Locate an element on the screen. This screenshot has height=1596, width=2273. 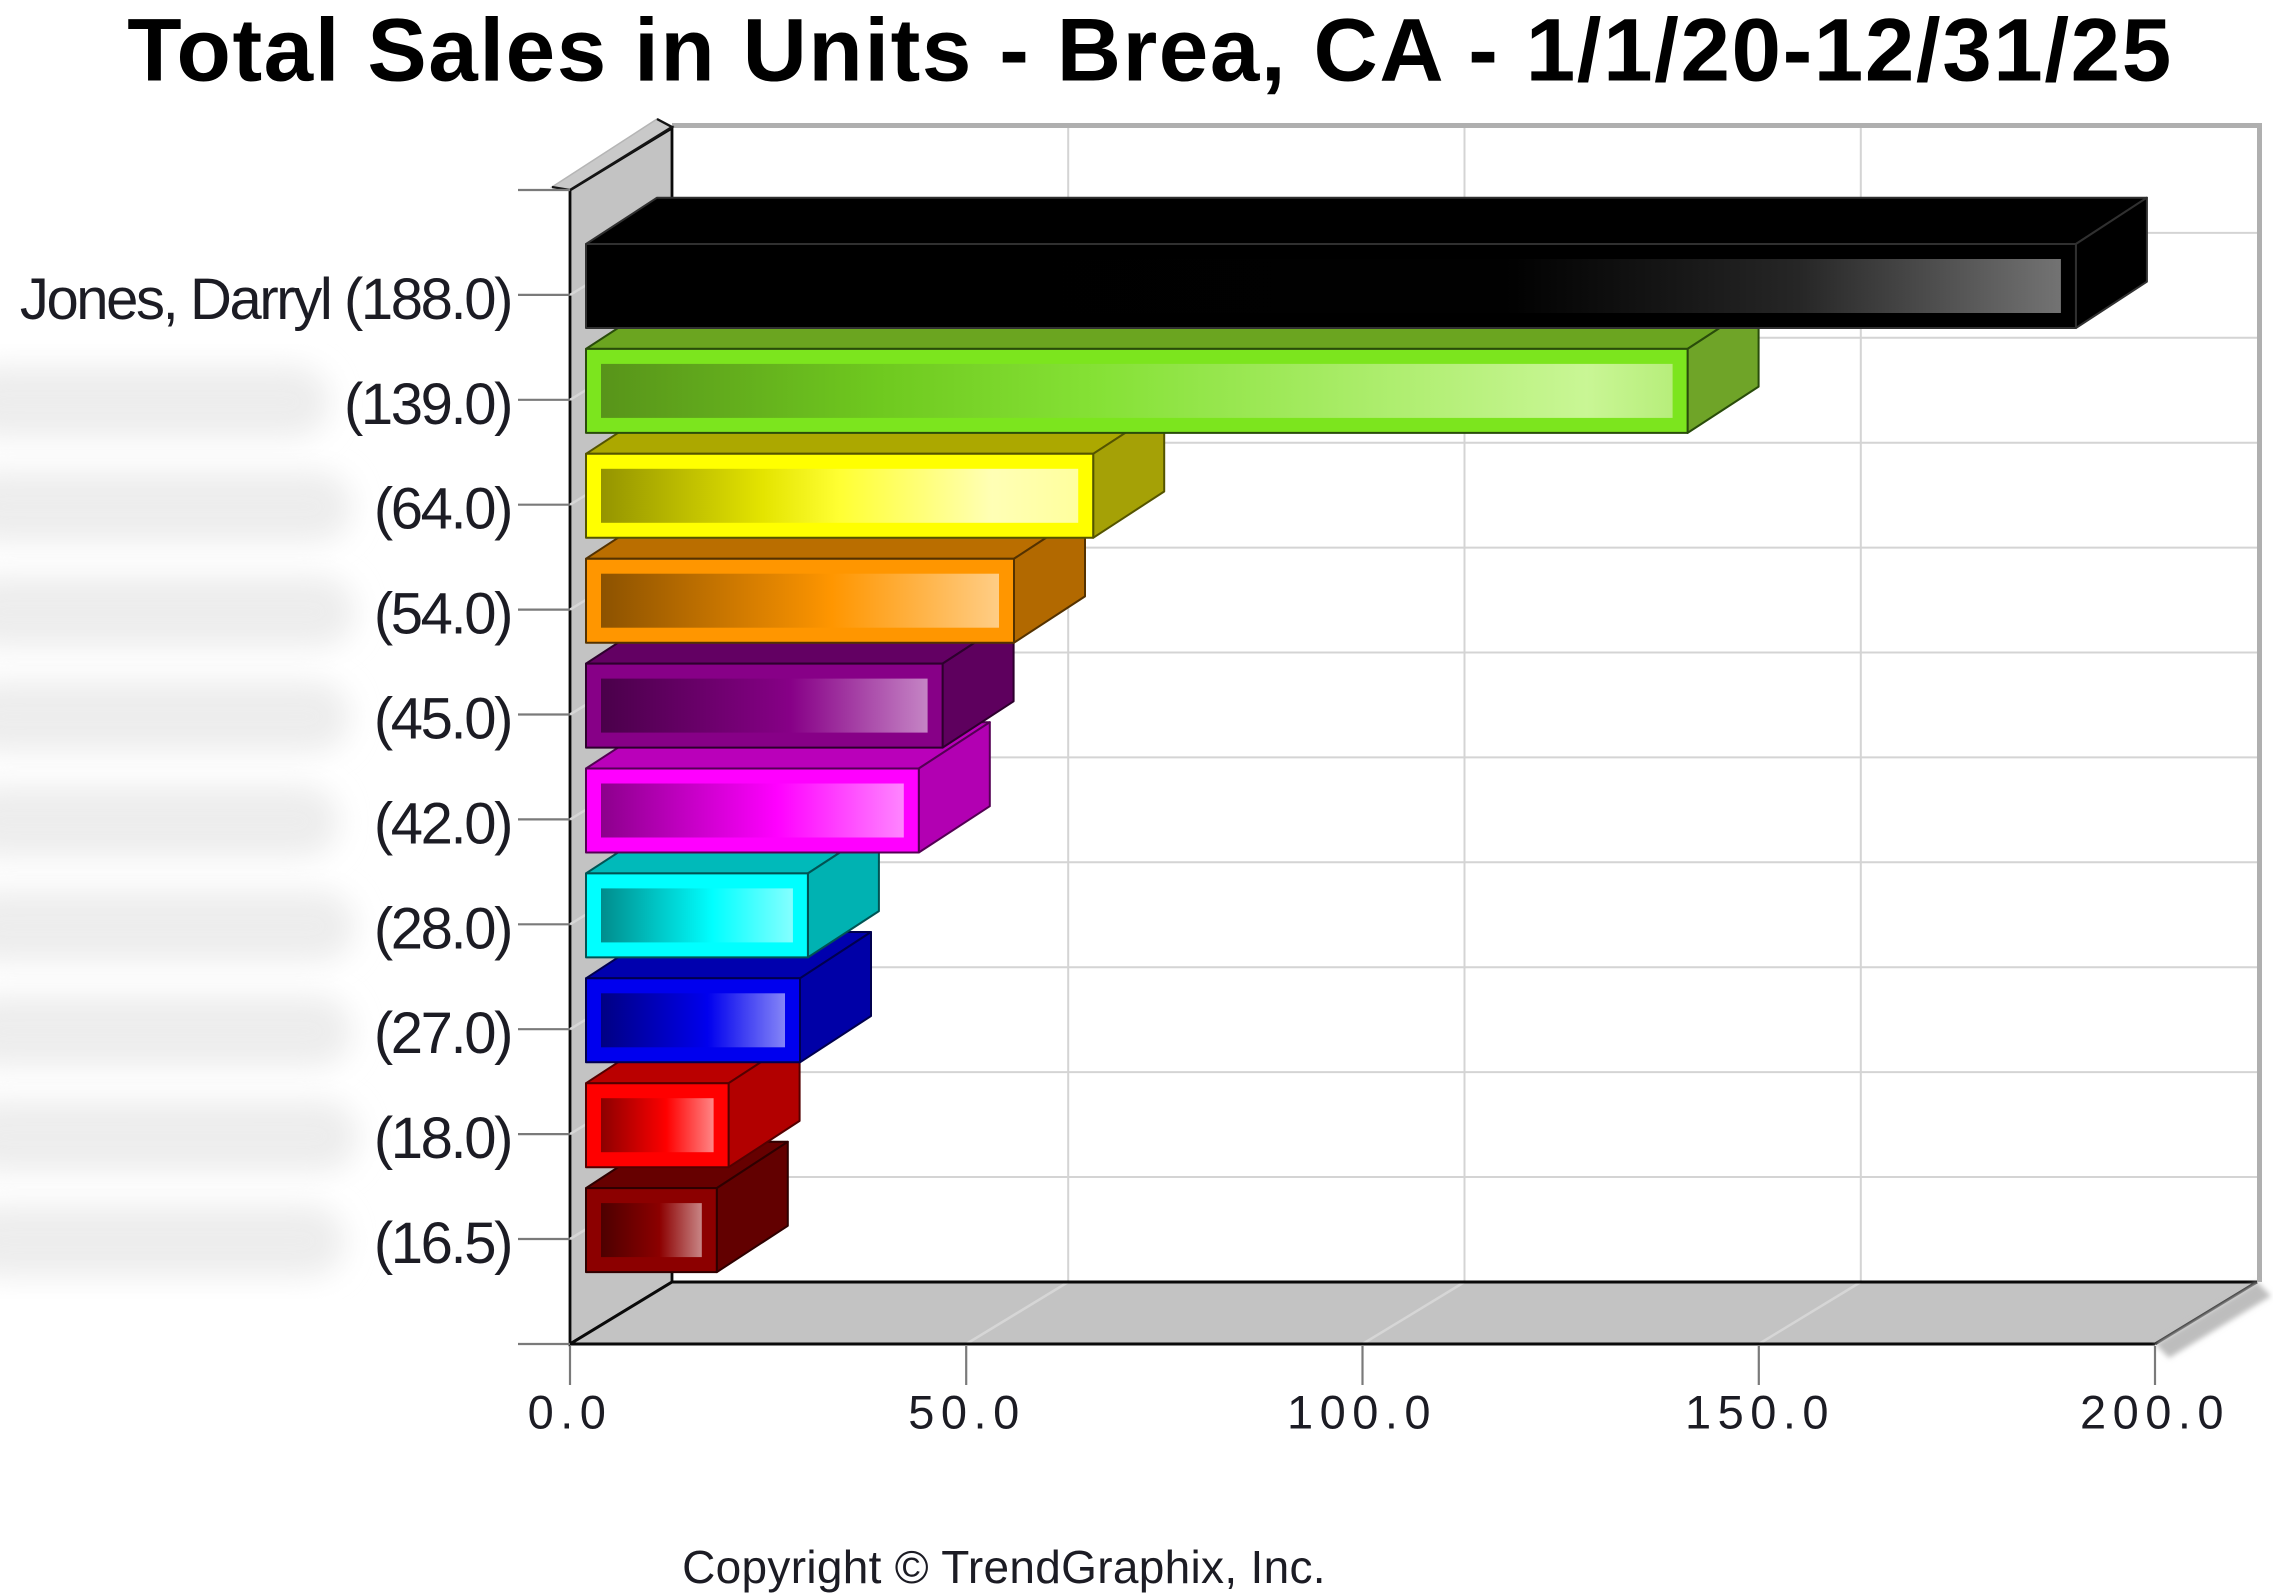
svg-text: 150.0 is located at coordinates (1760, 1412).